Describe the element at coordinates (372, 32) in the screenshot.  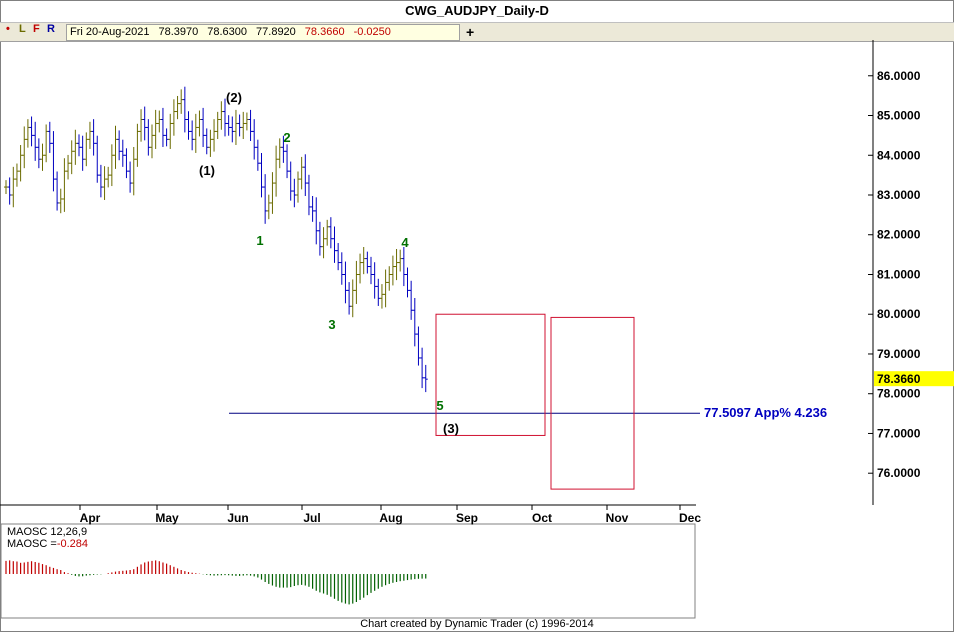
I see `ohlc-change: -0.0250` at that location.